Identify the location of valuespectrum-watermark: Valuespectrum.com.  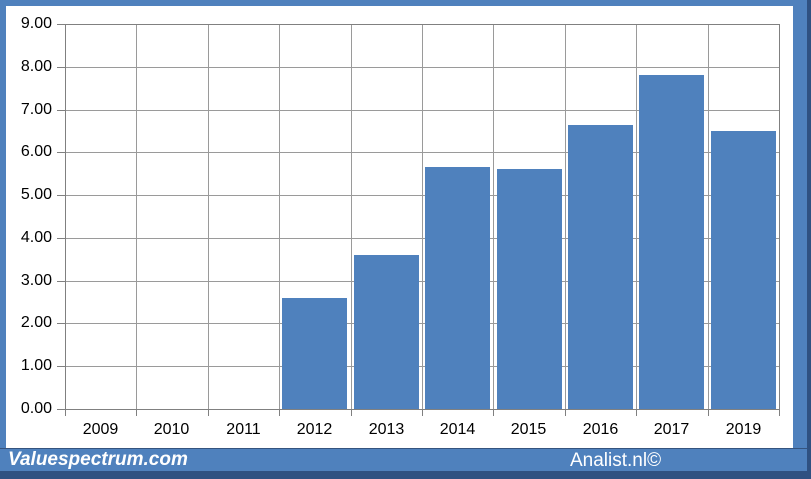
(98, 459).